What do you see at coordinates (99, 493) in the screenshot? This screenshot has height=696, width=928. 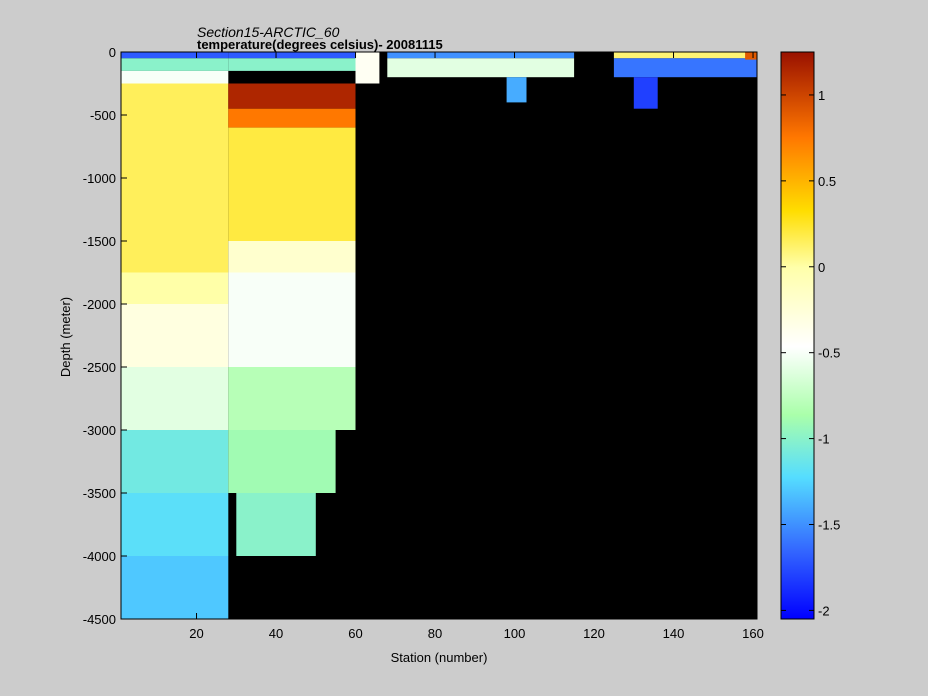 I see `y-tick-label: -3500` at bounding box center [99, 493].